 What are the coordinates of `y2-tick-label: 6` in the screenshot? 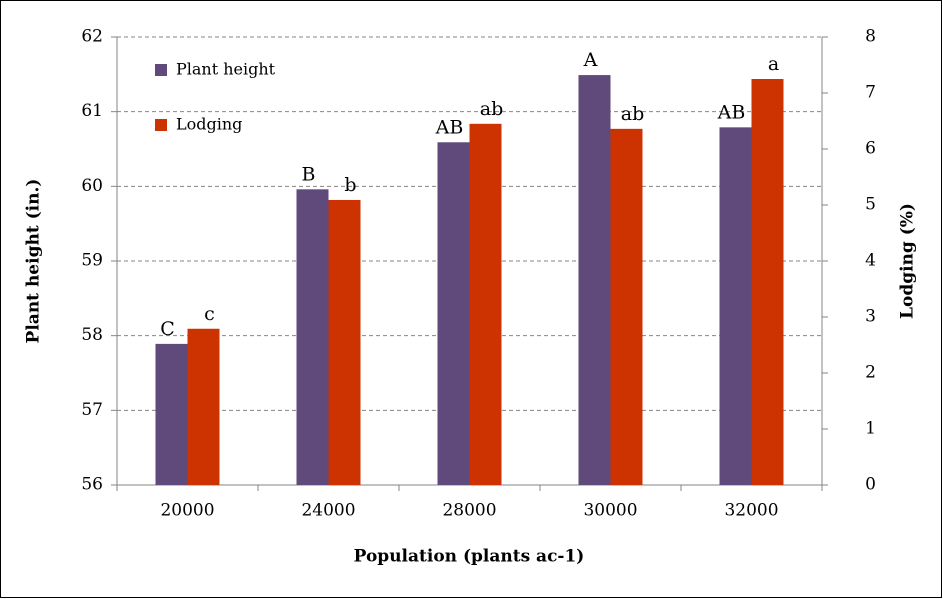 It's located at (870, 149).